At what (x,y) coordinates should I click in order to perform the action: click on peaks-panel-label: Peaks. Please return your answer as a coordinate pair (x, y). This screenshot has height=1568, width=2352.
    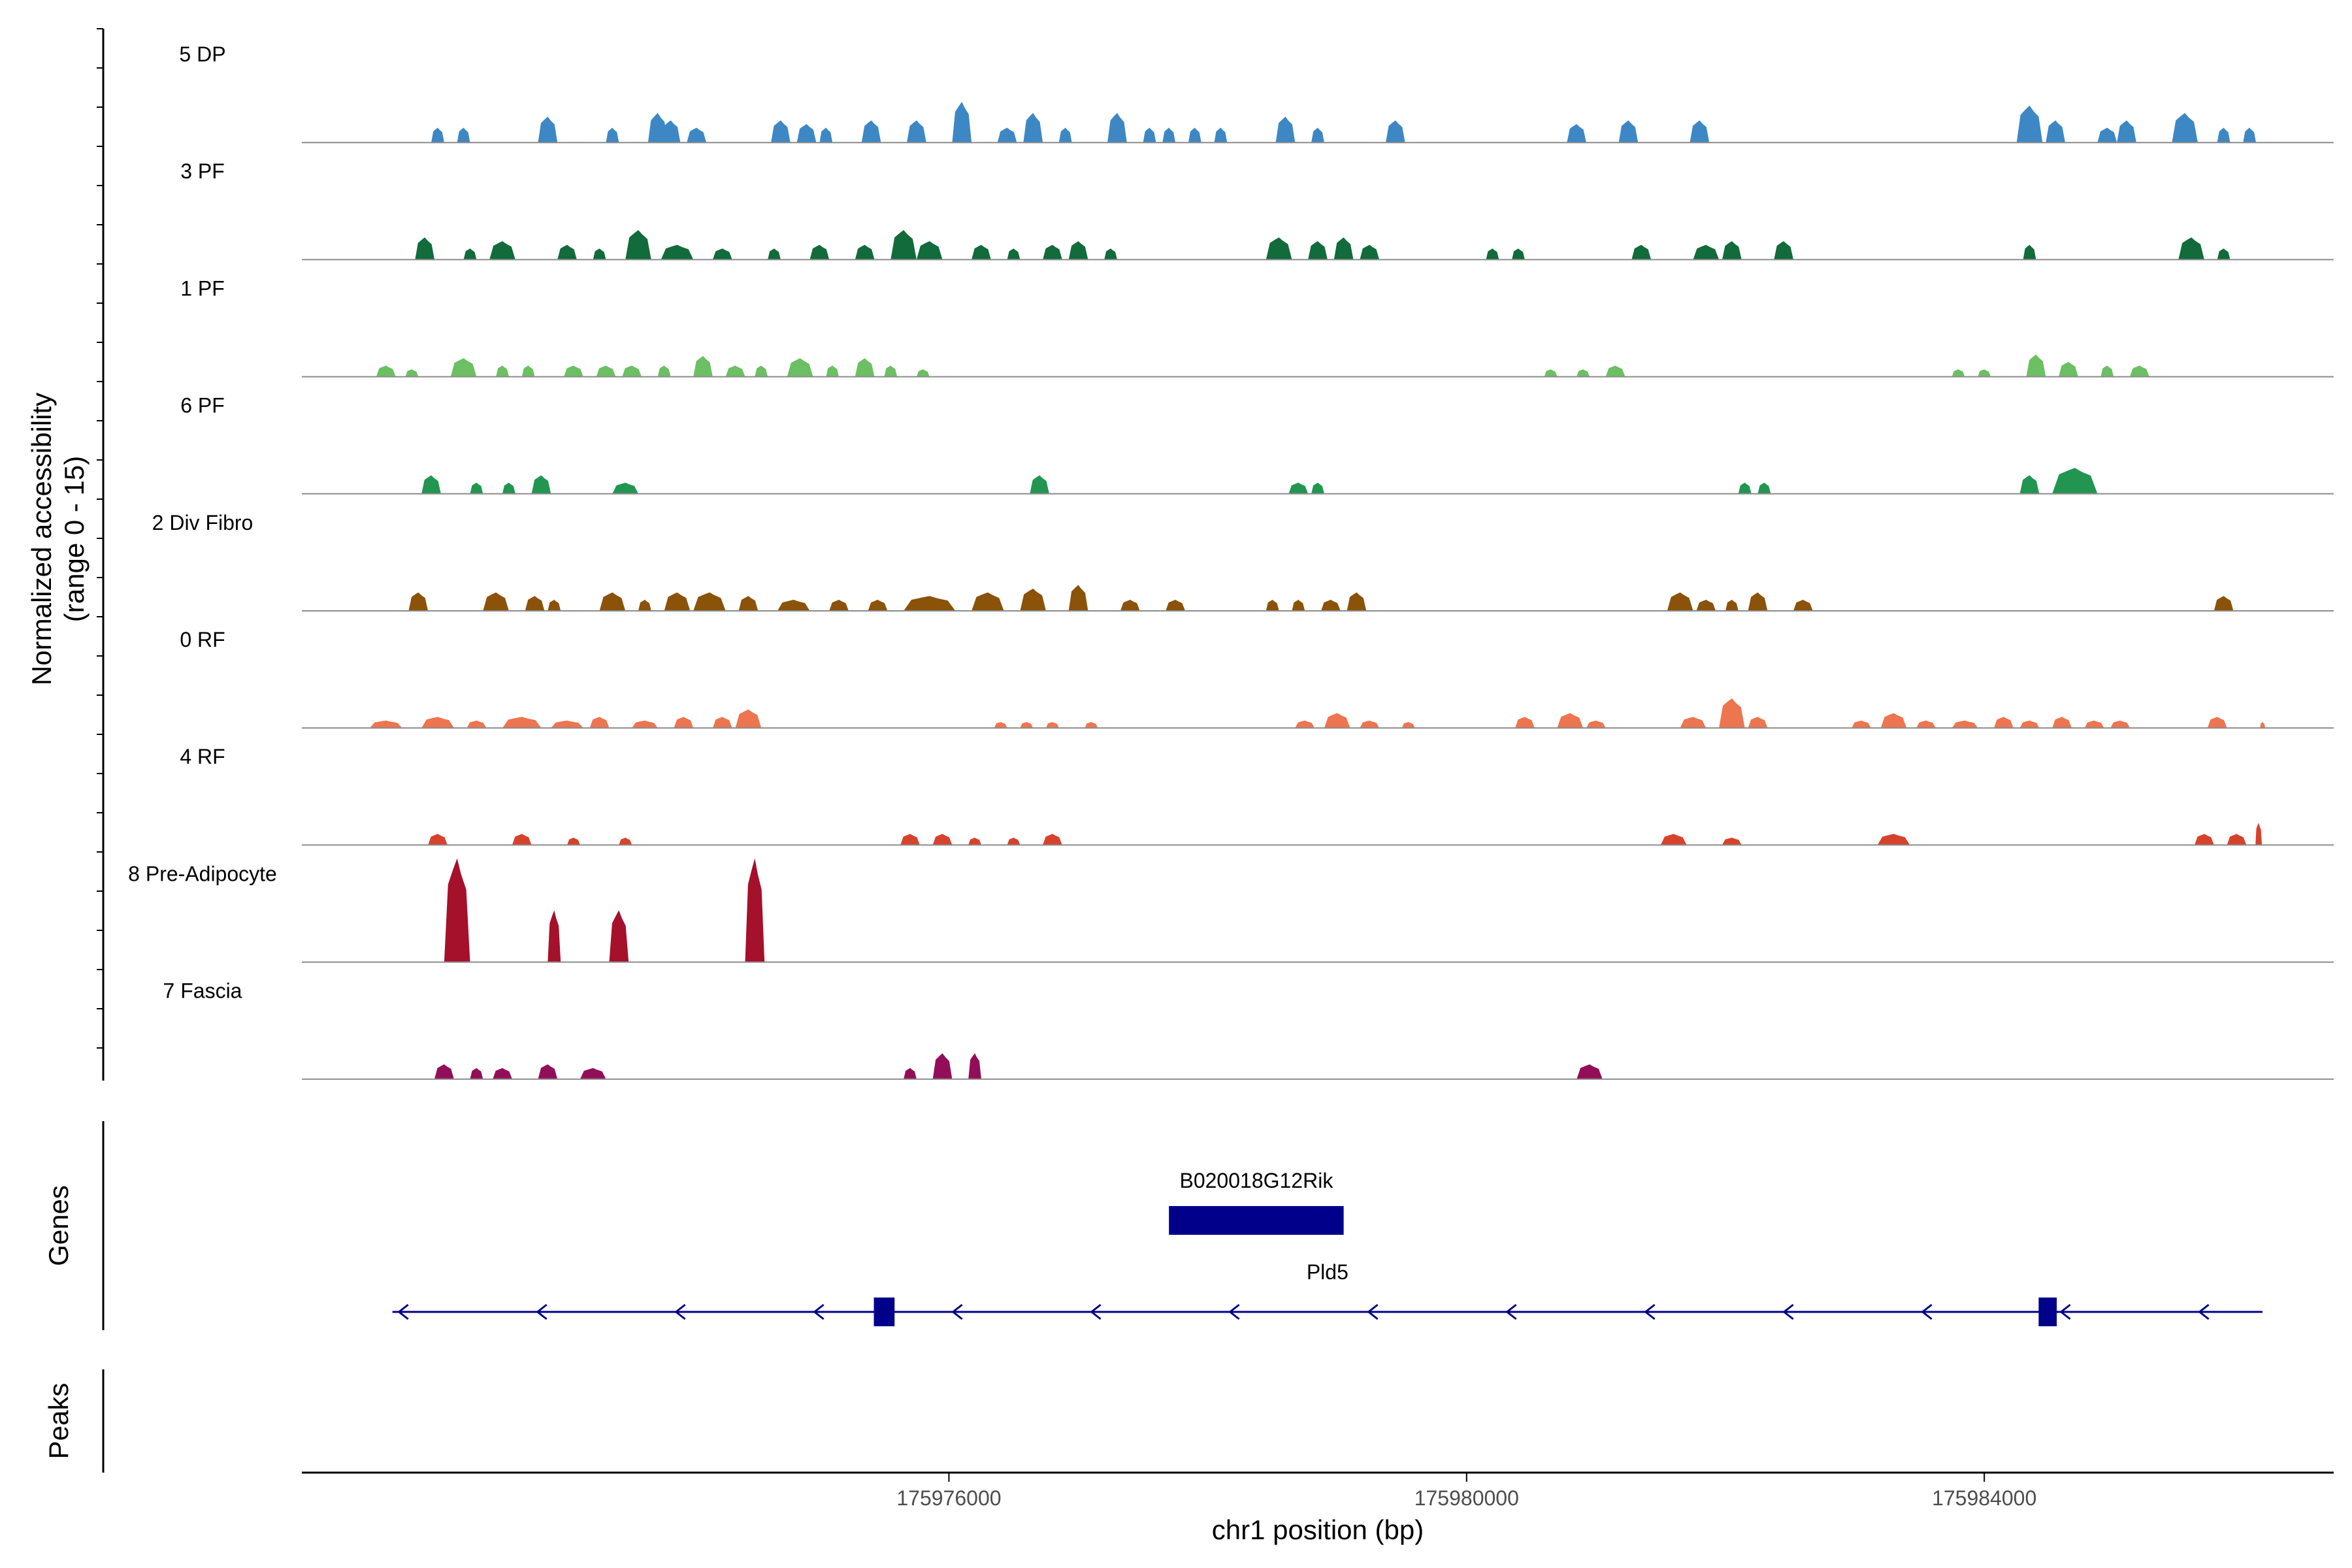
    Looking at the image, I should click on (58, 1421).